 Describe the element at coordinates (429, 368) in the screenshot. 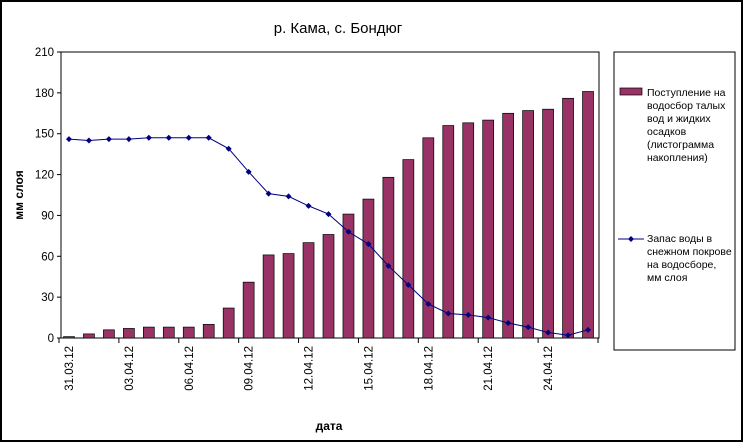

I see `x-tick-label: 18.04.12` at that location.